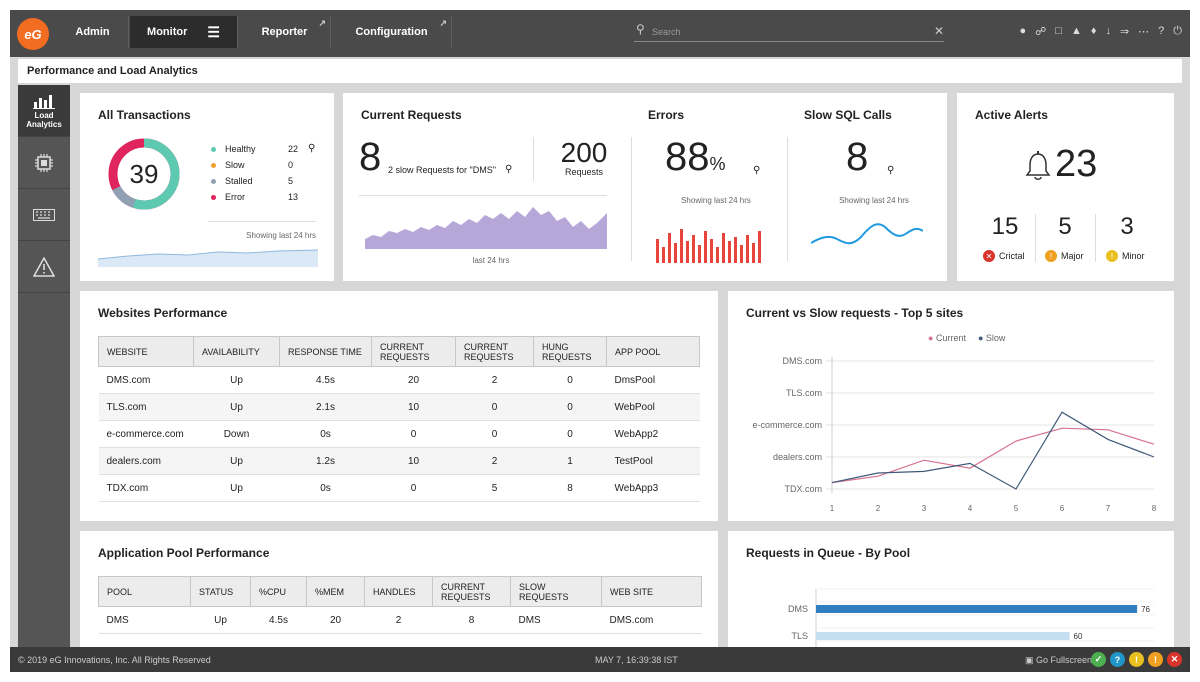  Describe the element at coordinates (1174, 659) in the screenshot. I see `critical-status-icon: ✕` at that location.